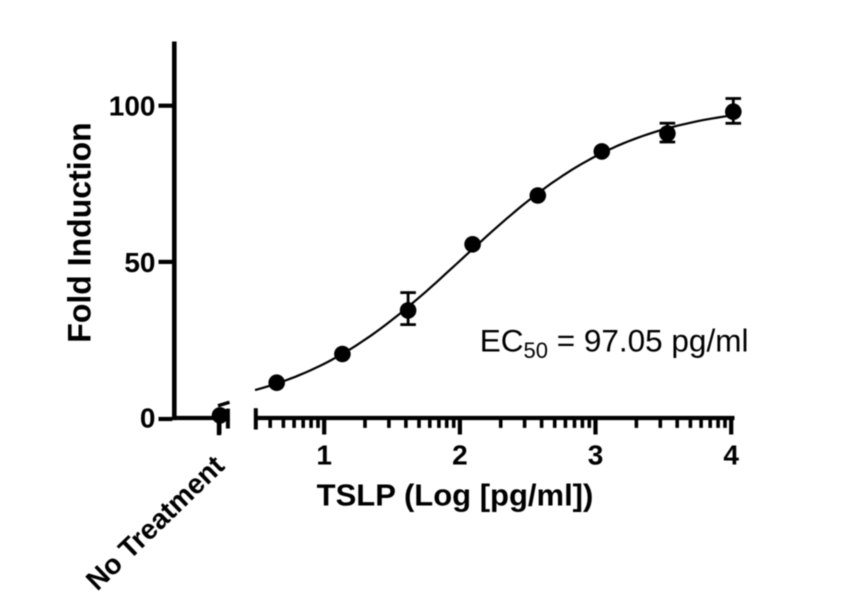  I want to click on svg-text: 1, so click(324, 455).